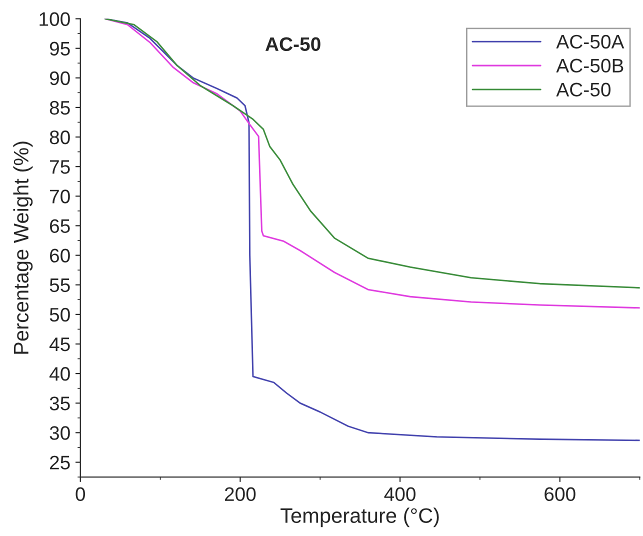  Describe the element at coordinates (60, 137) in the screenshot. I see `y-tick-label: 80` at that location.